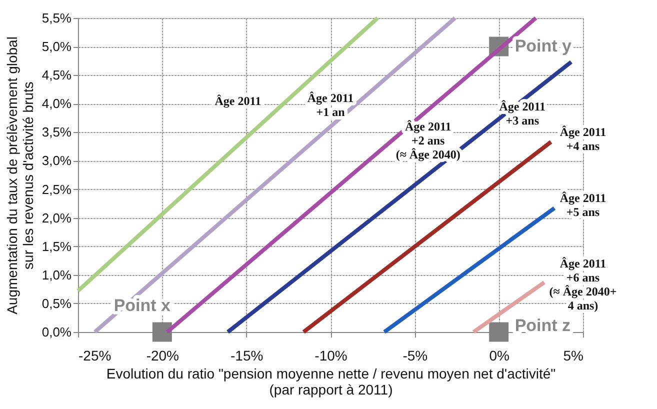 The width and height of the screenshot is (657, 409). Describe the element at coordinates (57, 303) in the screenshot. I see `y-tick-label: 0,5%` at that location.